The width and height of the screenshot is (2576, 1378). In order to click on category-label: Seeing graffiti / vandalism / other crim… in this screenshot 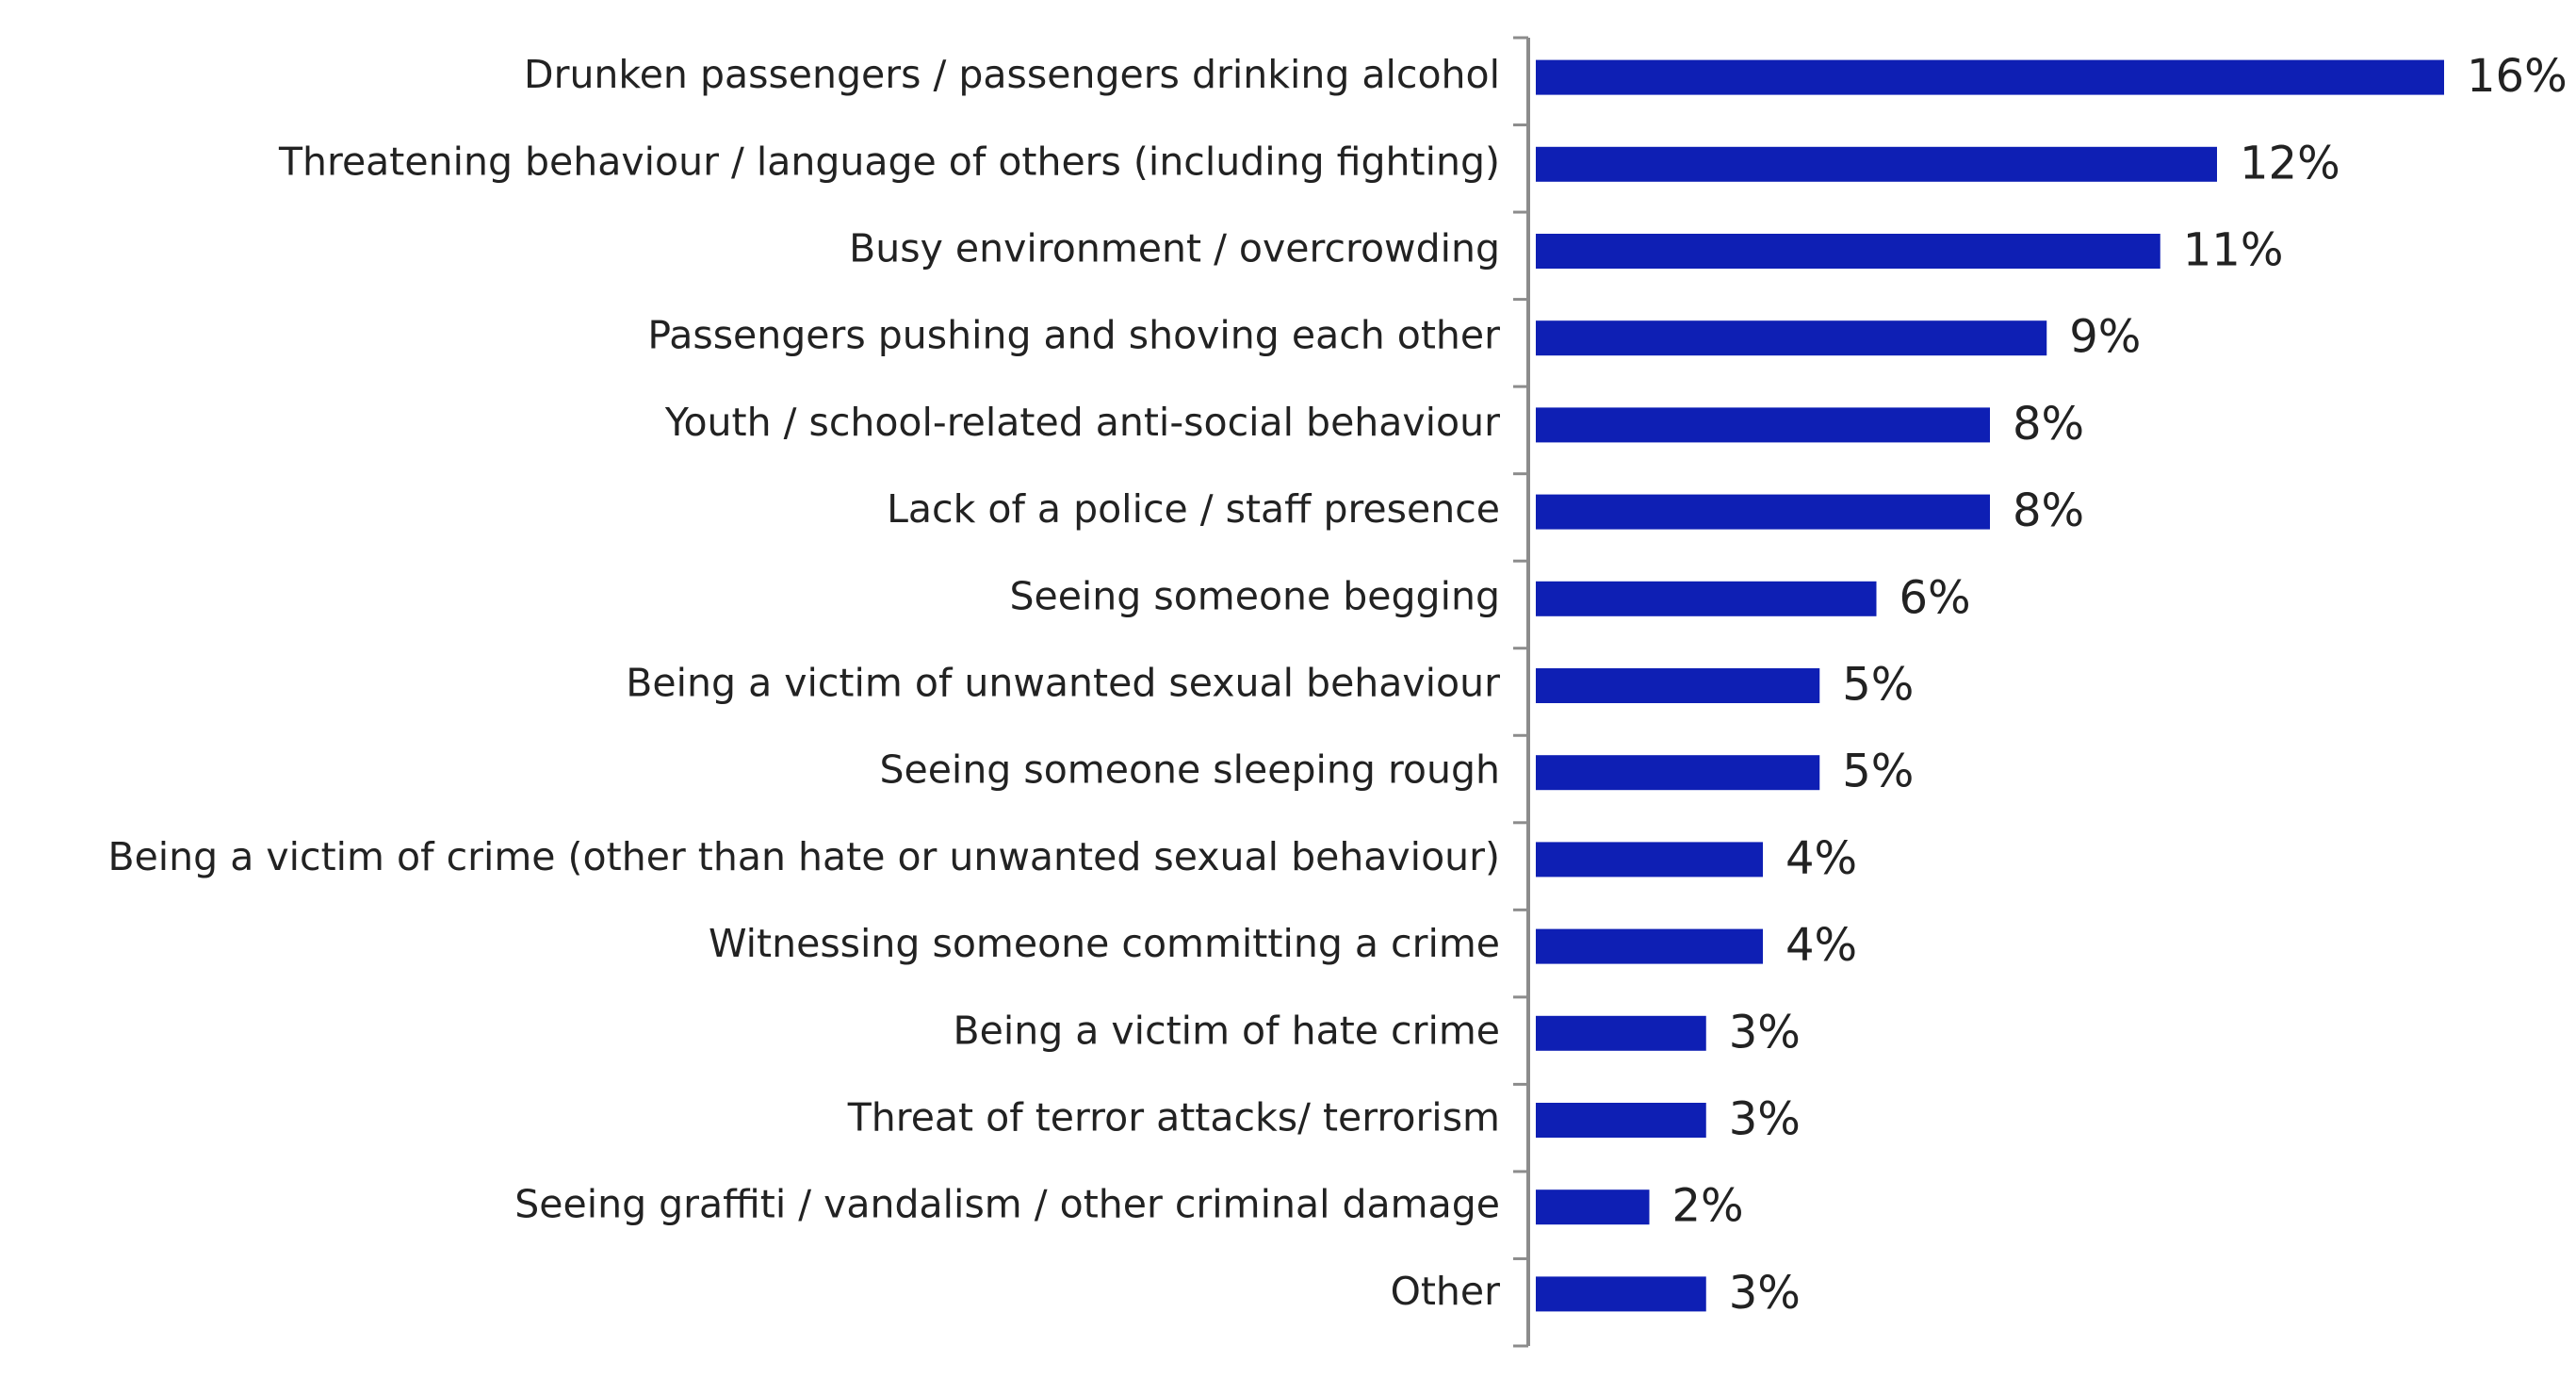, I will do `click(1007, 1205)`.